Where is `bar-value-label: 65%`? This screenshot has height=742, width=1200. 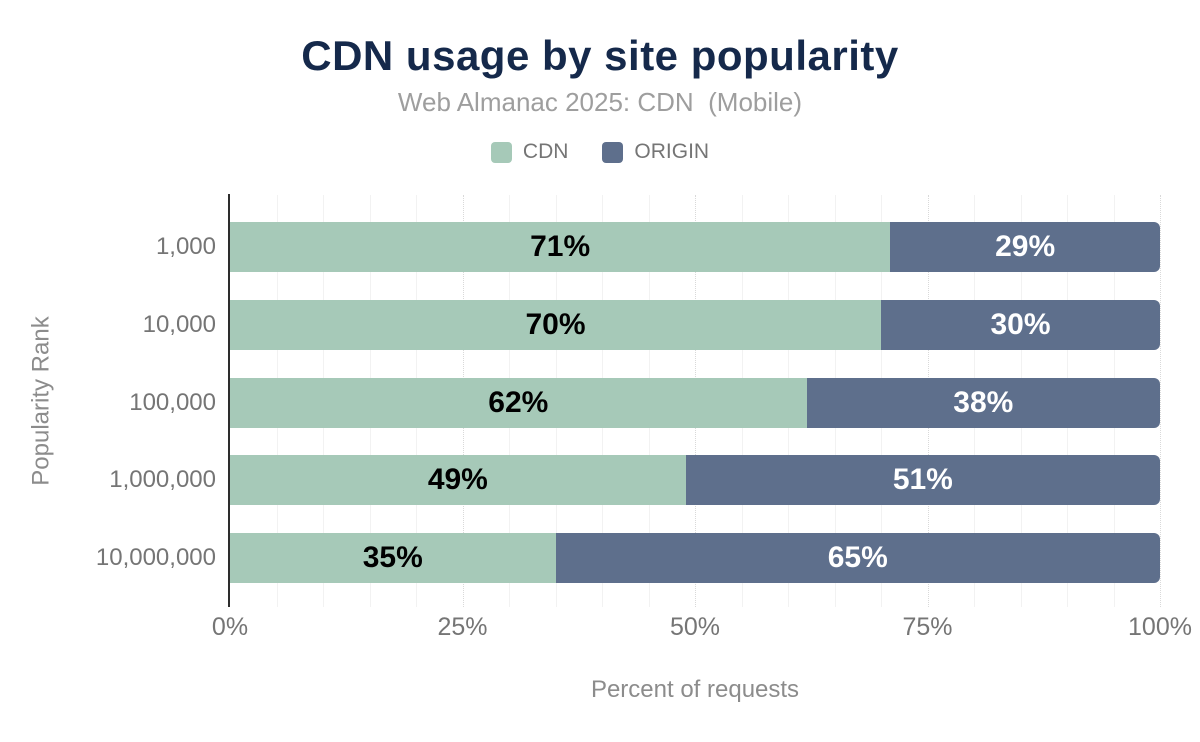 bar-value-label: 65% is located at coordinates (857, 557).